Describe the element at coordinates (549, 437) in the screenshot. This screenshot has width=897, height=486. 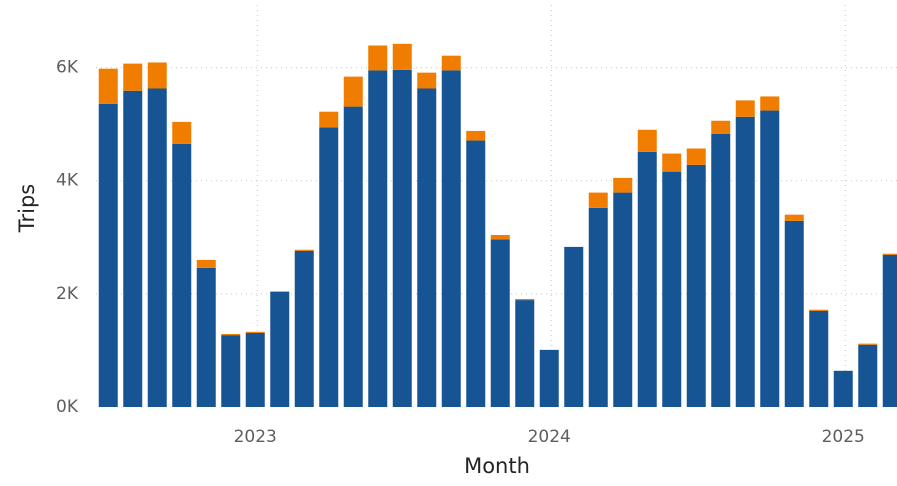
I see `x-tick-label: 2024` at that location.